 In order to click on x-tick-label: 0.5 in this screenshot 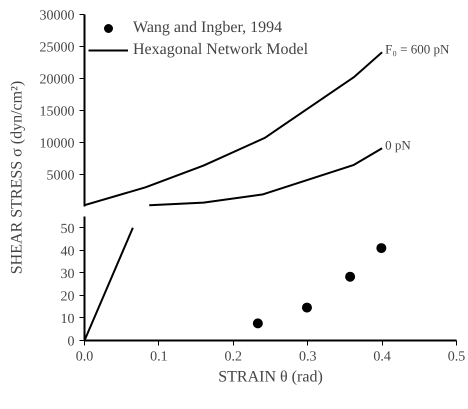, I will do `click(457, 357)`.